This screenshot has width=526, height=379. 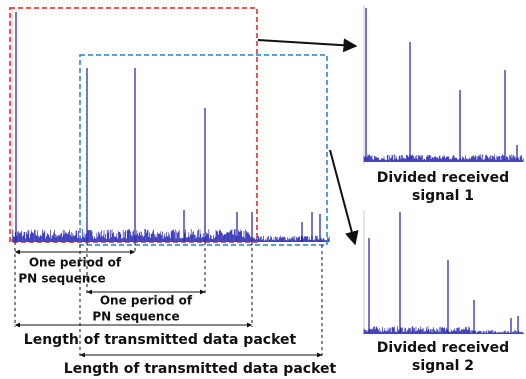 I want to click on label: signal 2, so click(x=443, y=366).